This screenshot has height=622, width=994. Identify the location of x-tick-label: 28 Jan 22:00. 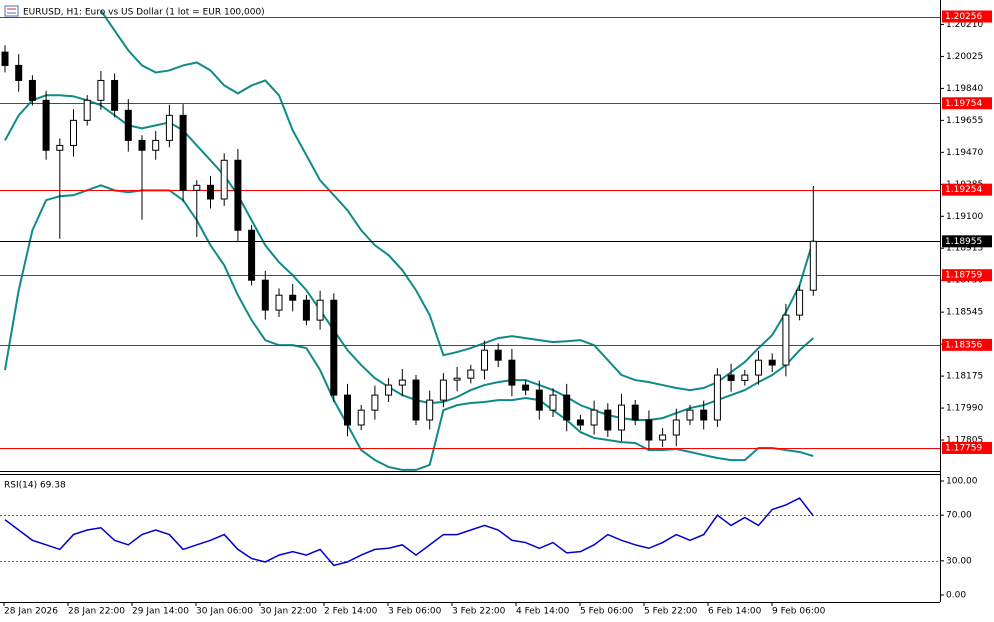
(96, 612).